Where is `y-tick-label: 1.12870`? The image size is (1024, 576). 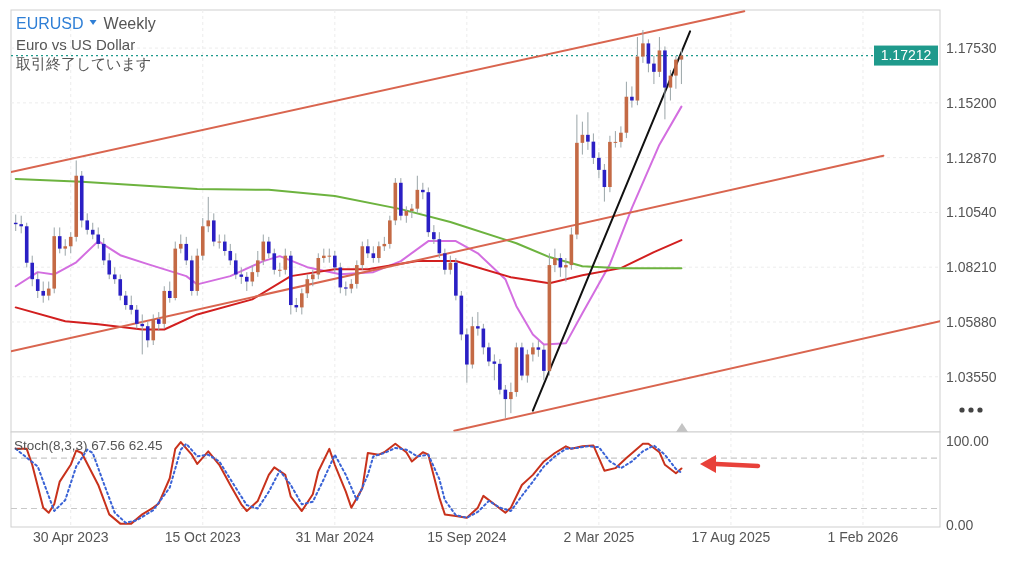
y-tick-label: 1.12870 is located at coordinates (971, 157).